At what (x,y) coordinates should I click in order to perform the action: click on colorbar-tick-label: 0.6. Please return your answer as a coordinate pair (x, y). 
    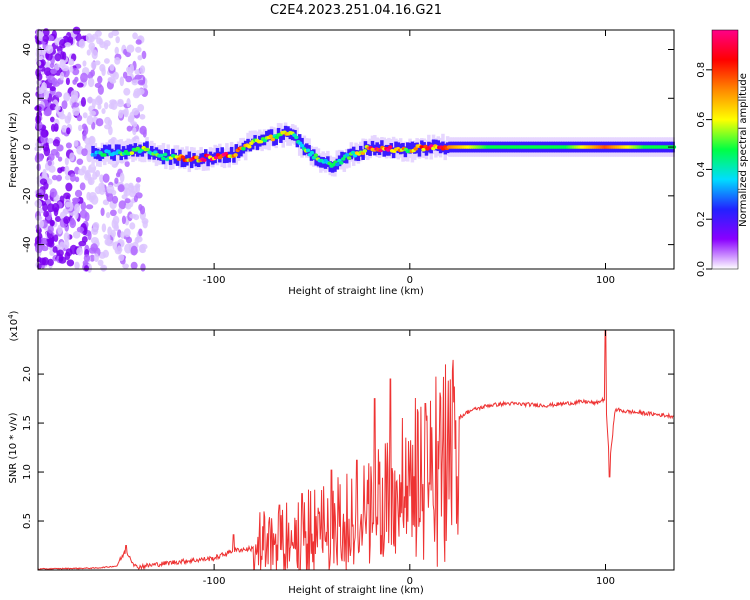
    Looking at the image, I should click on (701, 120).